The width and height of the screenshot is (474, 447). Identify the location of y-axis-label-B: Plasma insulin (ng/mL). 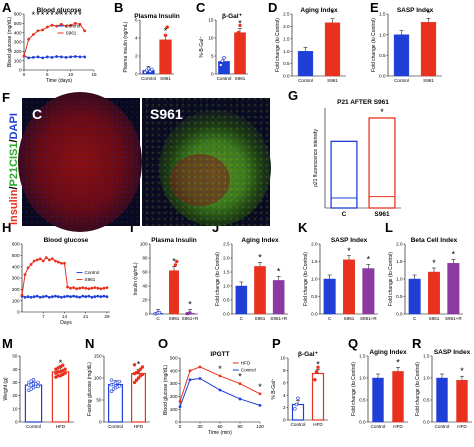
(126, 46).